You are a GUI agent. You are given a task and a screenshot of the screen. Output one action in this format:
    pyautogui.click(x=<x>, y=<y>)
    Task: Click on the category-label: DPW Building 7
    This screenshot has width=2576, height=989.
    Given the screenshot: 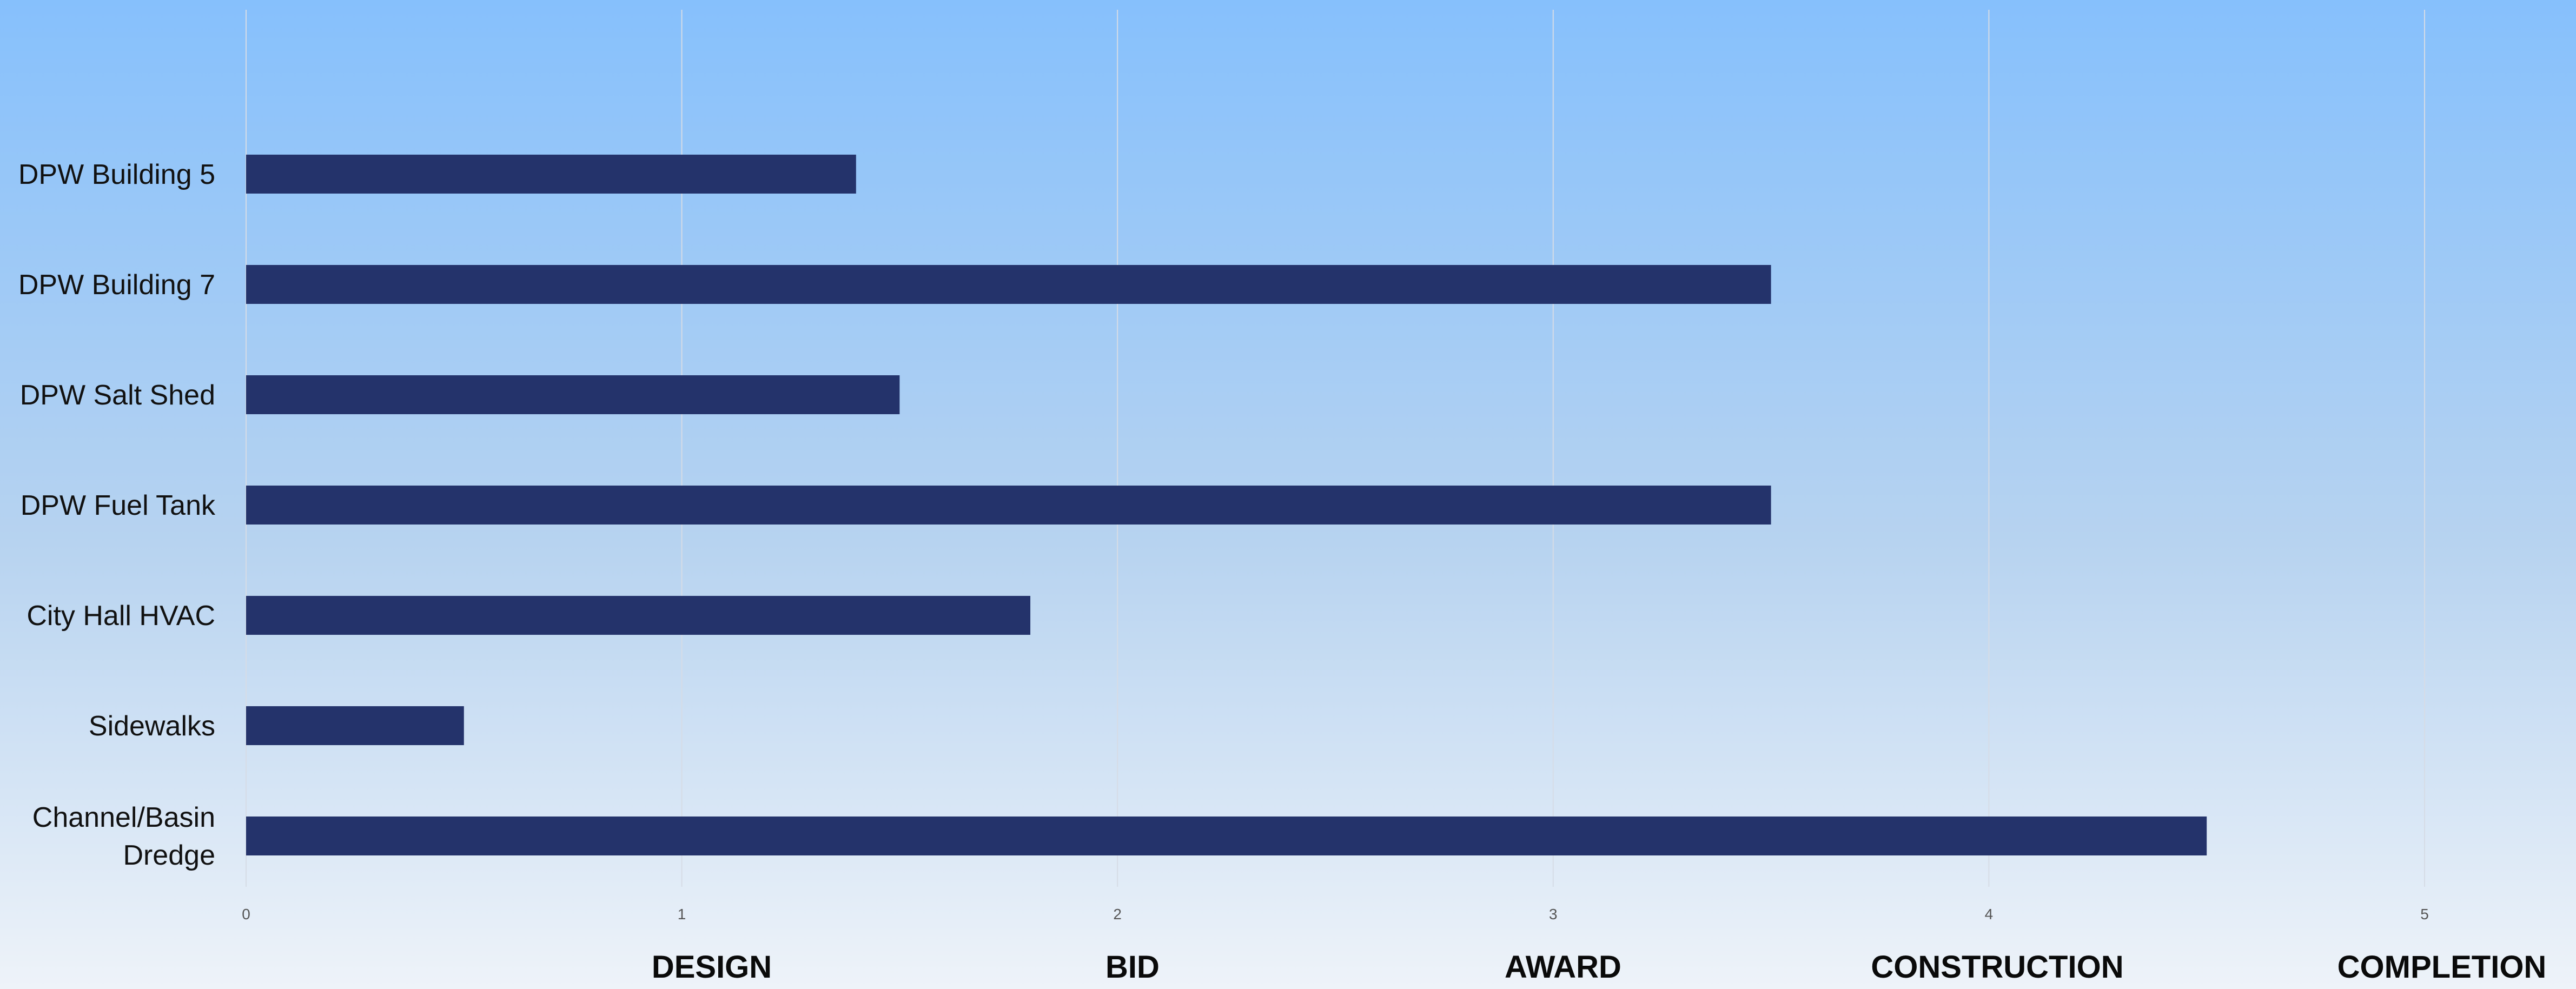 What is the action you would take?
    pyautogui.click(x=117, y=285)
    